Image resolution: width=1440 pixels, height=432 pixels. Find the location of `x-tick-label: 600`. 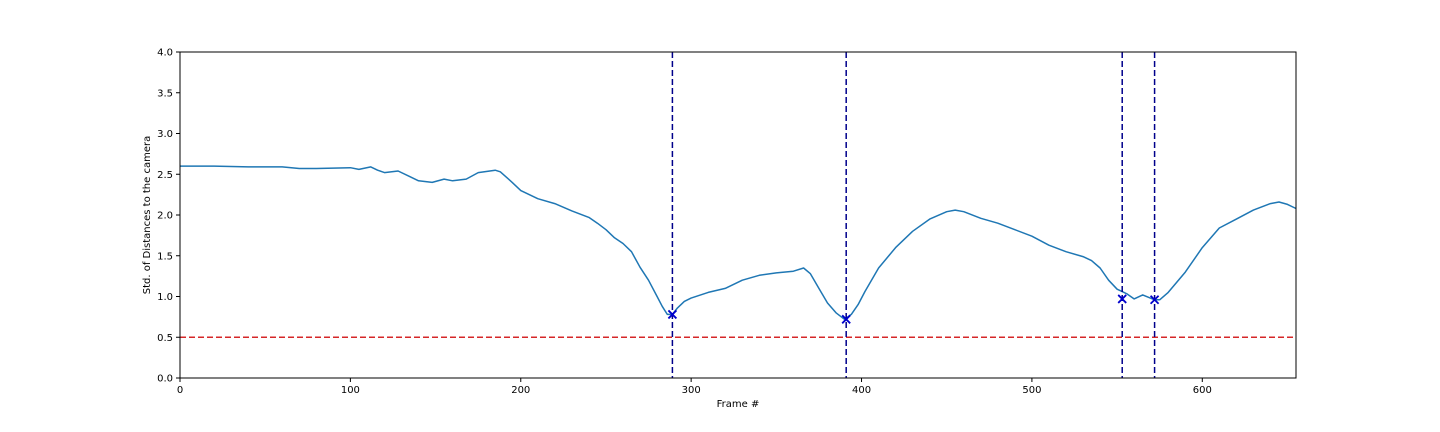

x-tick-label: 600 is located at coordinates (1202, 390).